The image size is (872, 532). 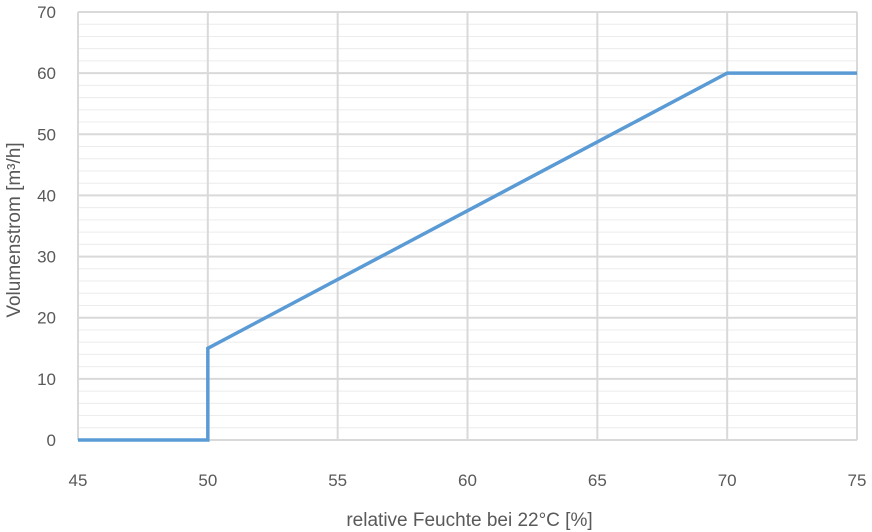 What do you see at coordinates (46, 73) in the screenshot?
I see `y-tick-label: 60` at bounding box center [46, 73].